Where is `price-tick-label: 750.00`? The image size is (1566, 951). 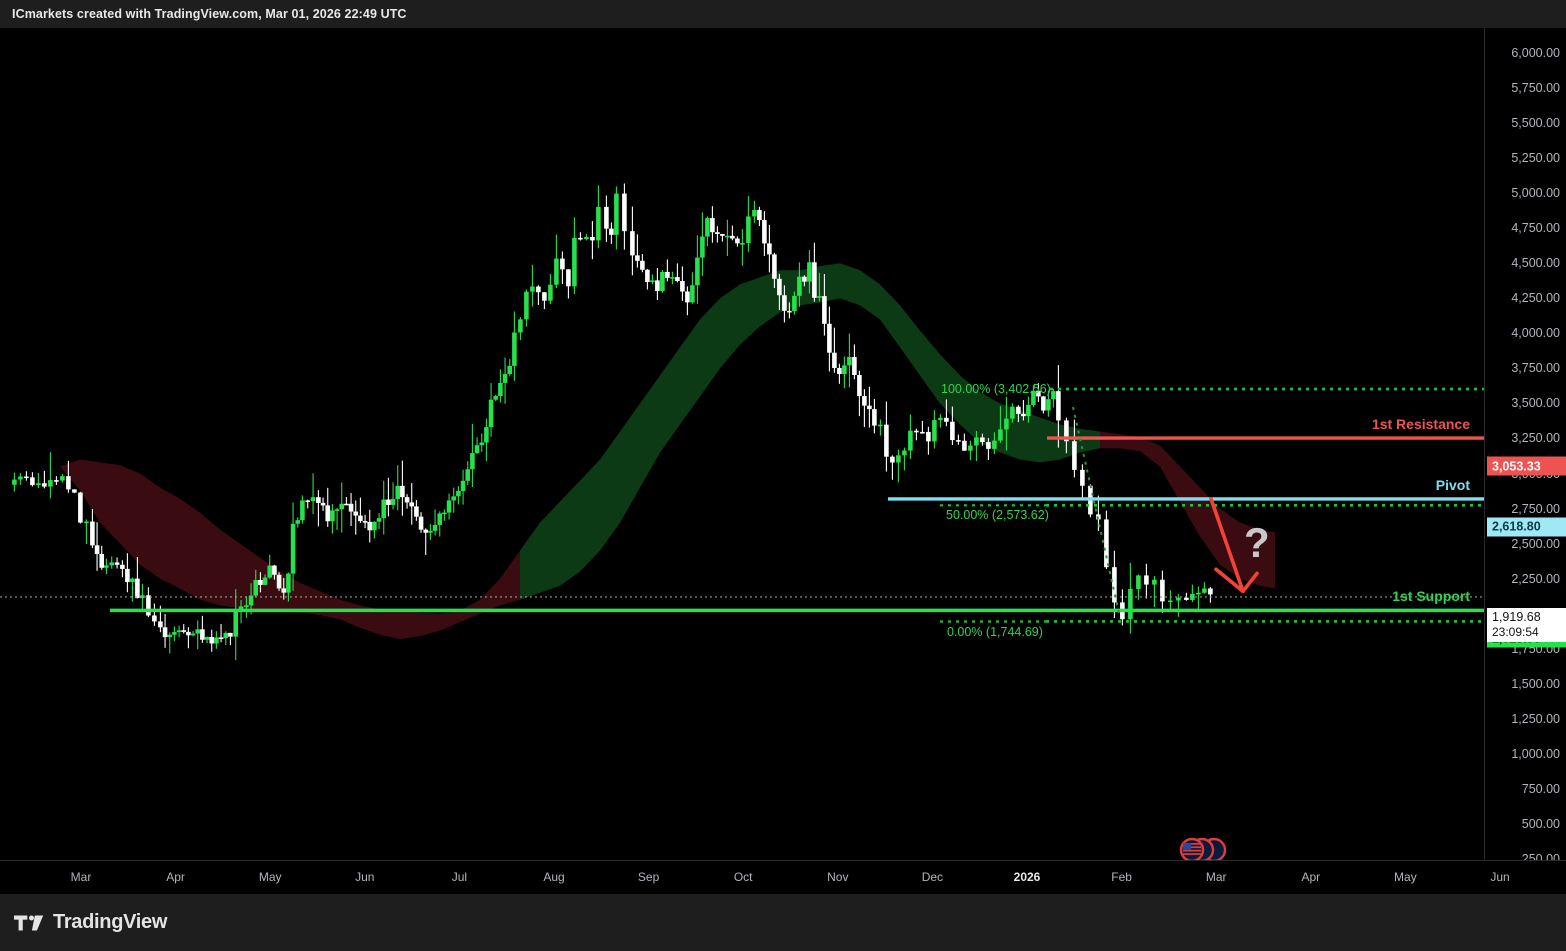
price-tick-label: 750.00 is located at coordinates (1540, 788).